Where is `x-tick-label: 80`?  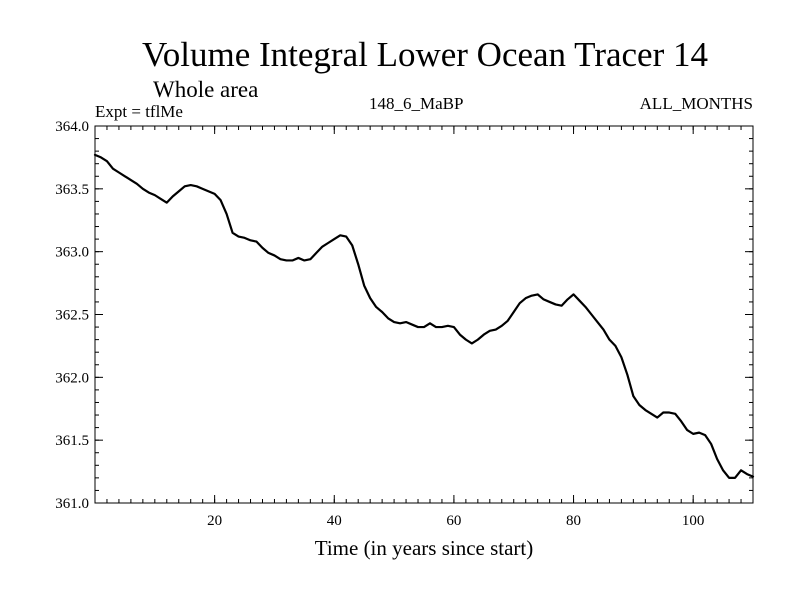 x-tick-label: 80 is located at coordinates (573, 521).